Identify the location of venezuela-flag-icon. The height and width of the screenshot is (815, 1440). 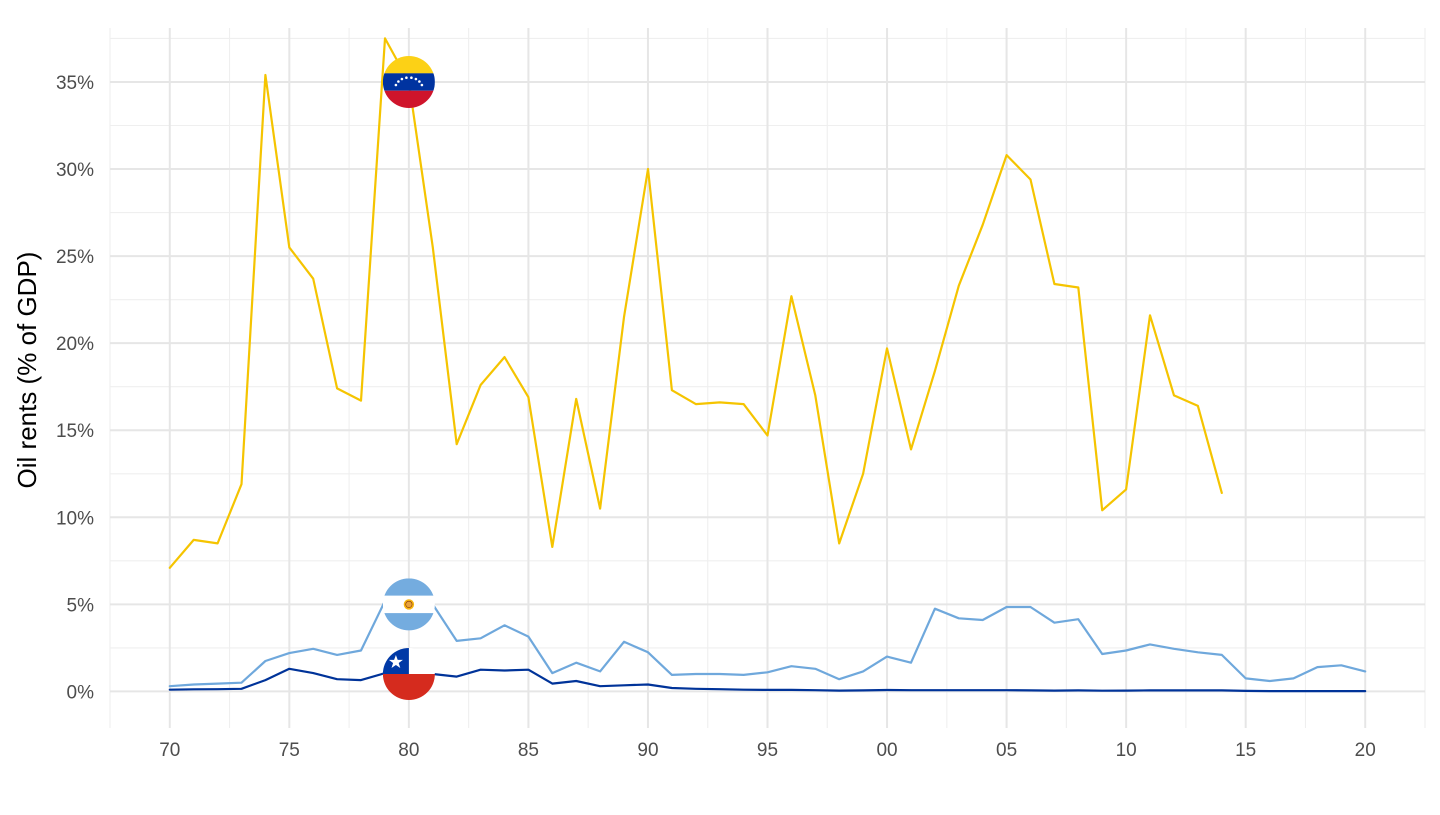
(408, 82).